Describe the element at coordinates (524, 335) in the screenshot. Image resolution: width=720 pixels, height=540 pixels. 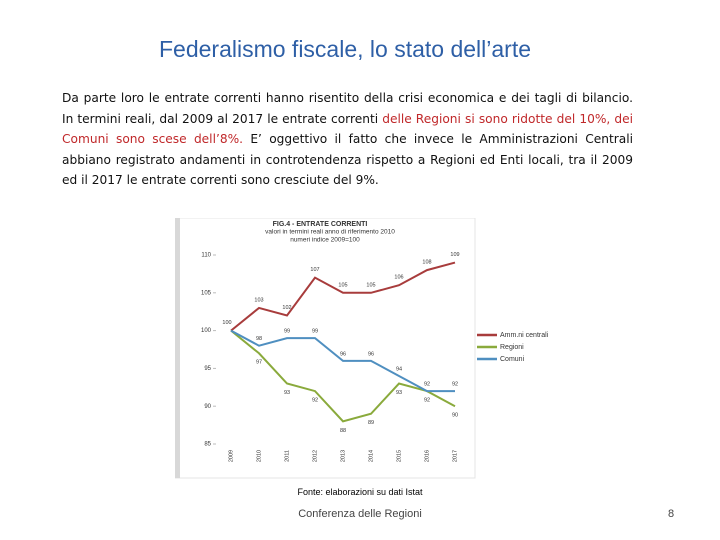
I see `legend-label: Amm.ni centrali` at that location.